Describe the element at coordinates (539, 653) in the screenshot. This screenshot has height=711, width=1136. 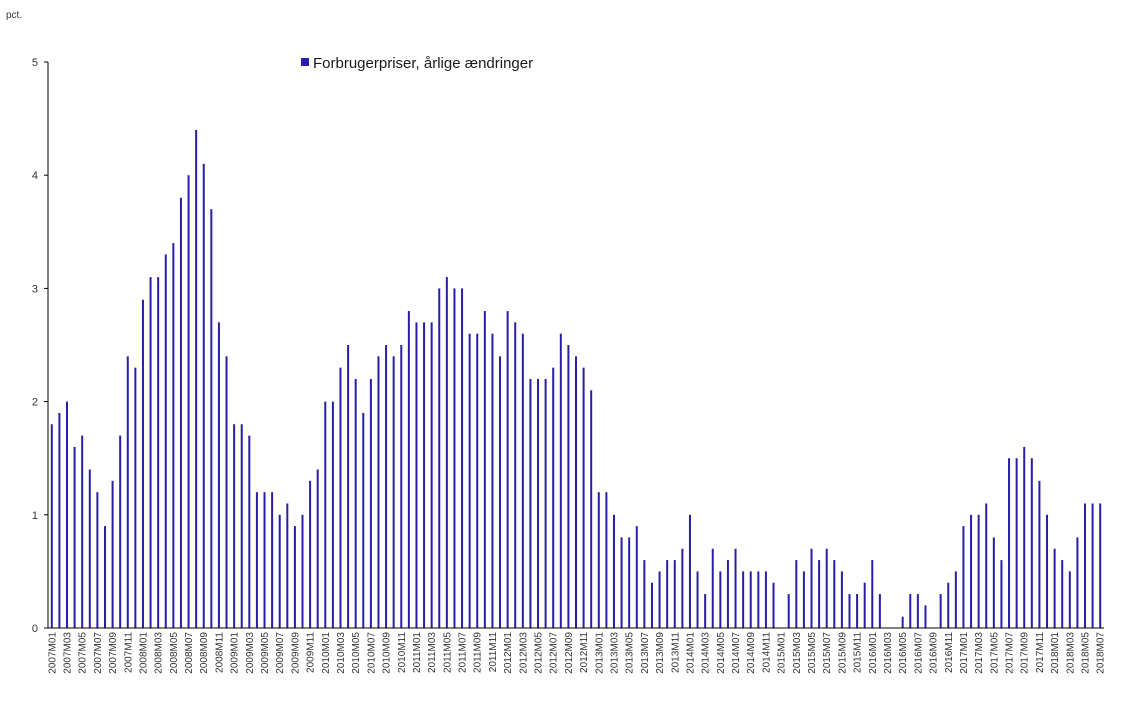
I see `x-tick-label: 2012M05` at that location.